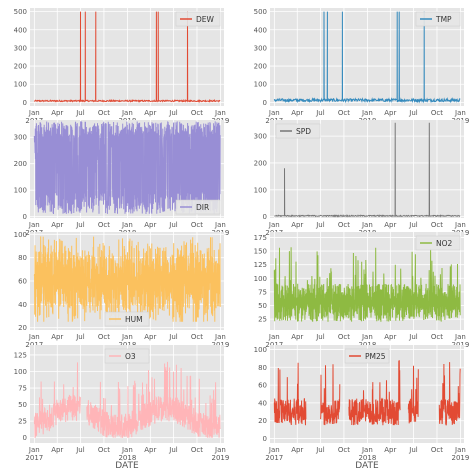  Describe the element at coordinates (127, 168) in the screenshot. I see `series-line-dir` at that location.